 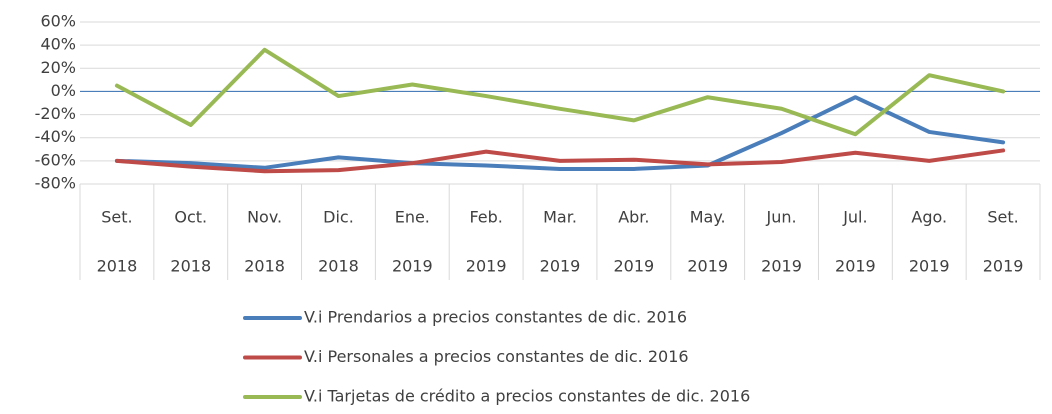 What do you see at coordinates (780, 217) in the screenshot?
I see `x-tick-label: Jun.` at bounding box center [780, 217].